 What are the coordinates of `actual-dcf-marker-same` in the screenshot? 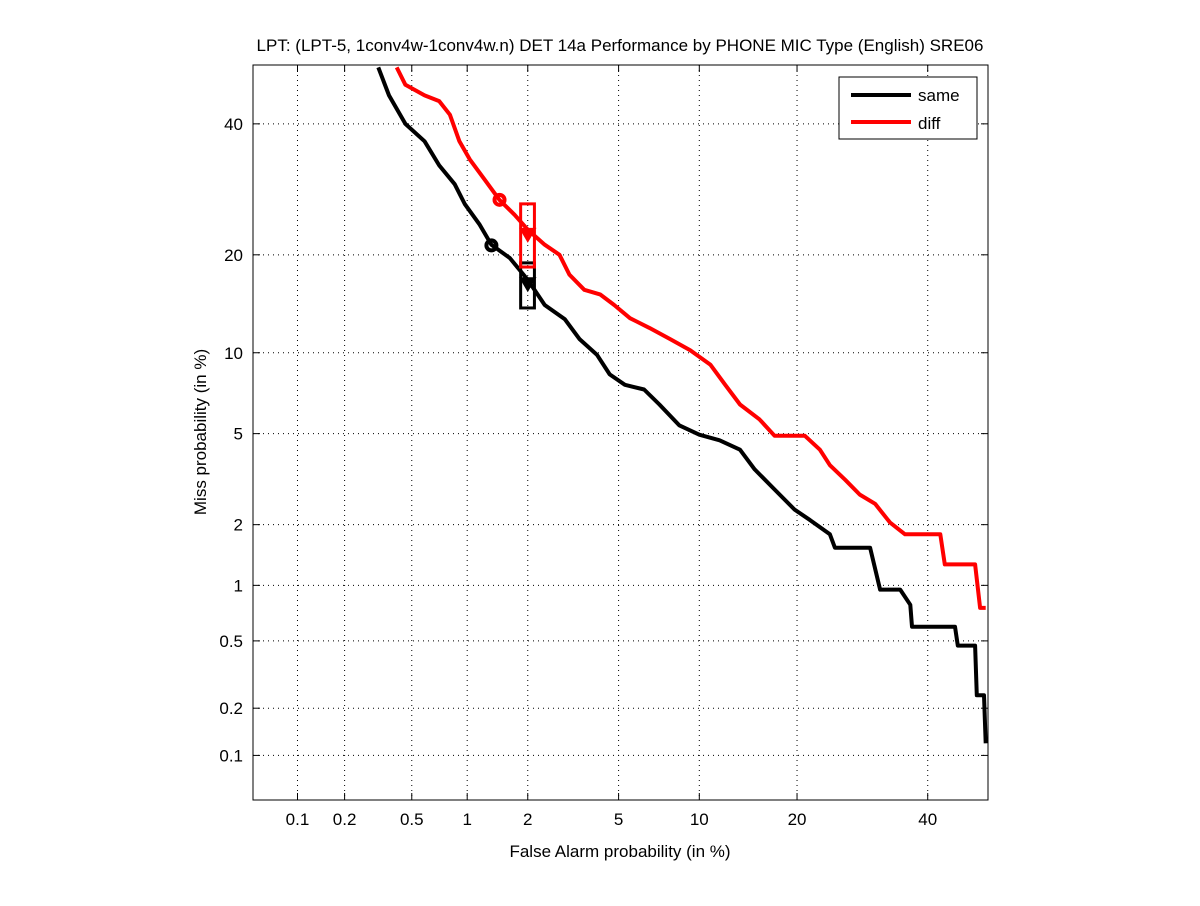 It's located at (528, 285).